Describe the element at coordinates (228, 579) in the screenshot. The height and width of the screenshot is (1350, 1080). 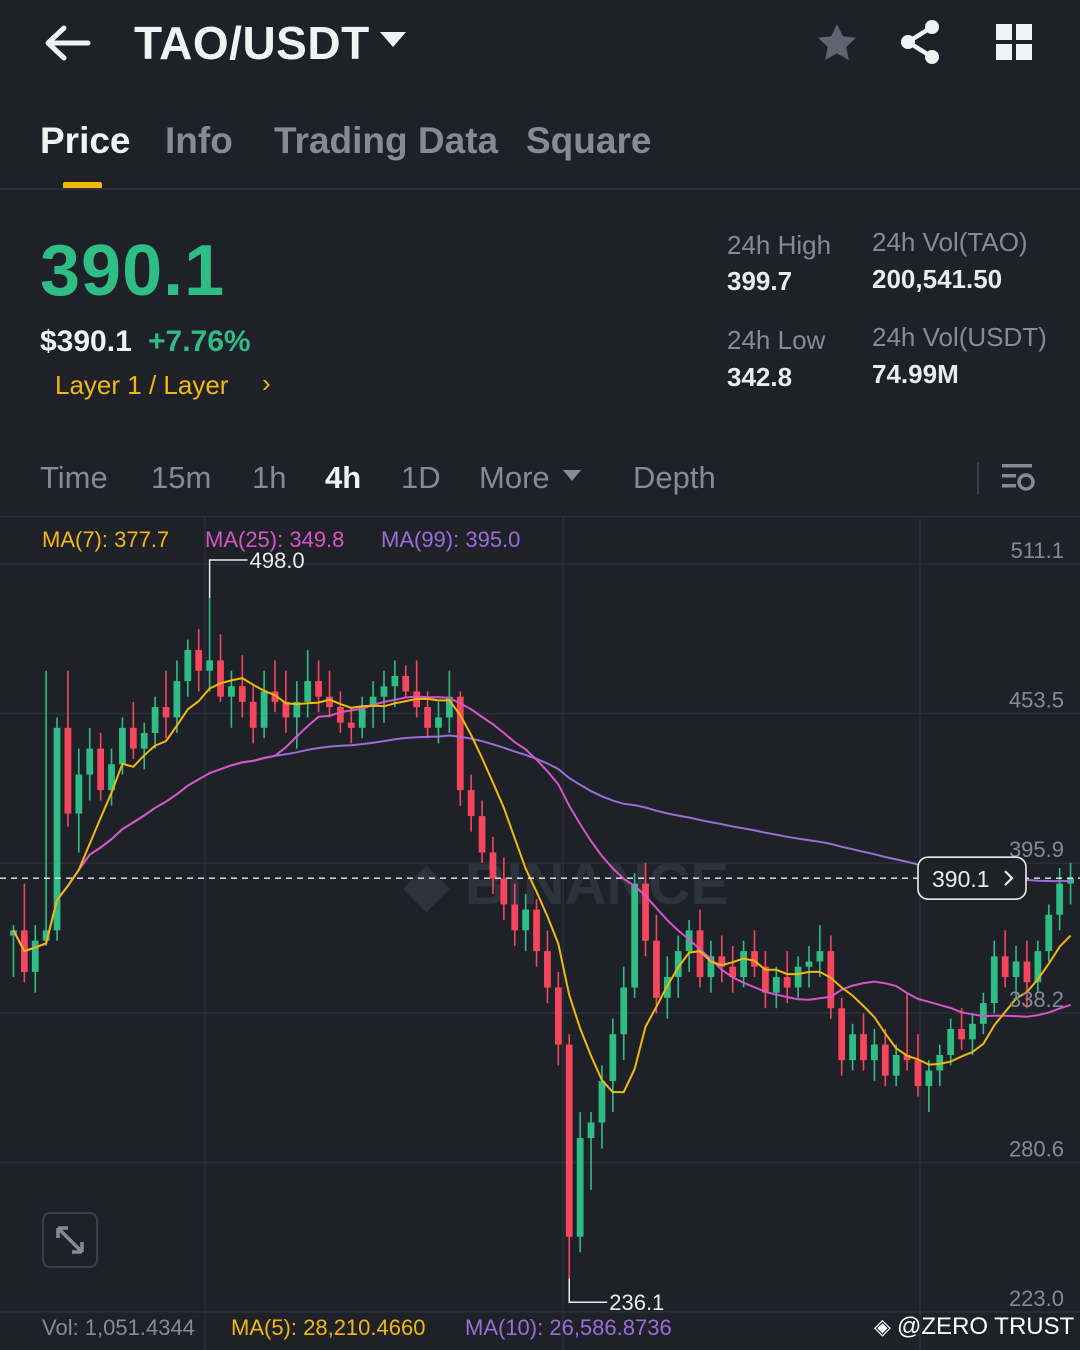
I see `high-marker-line` at that location.